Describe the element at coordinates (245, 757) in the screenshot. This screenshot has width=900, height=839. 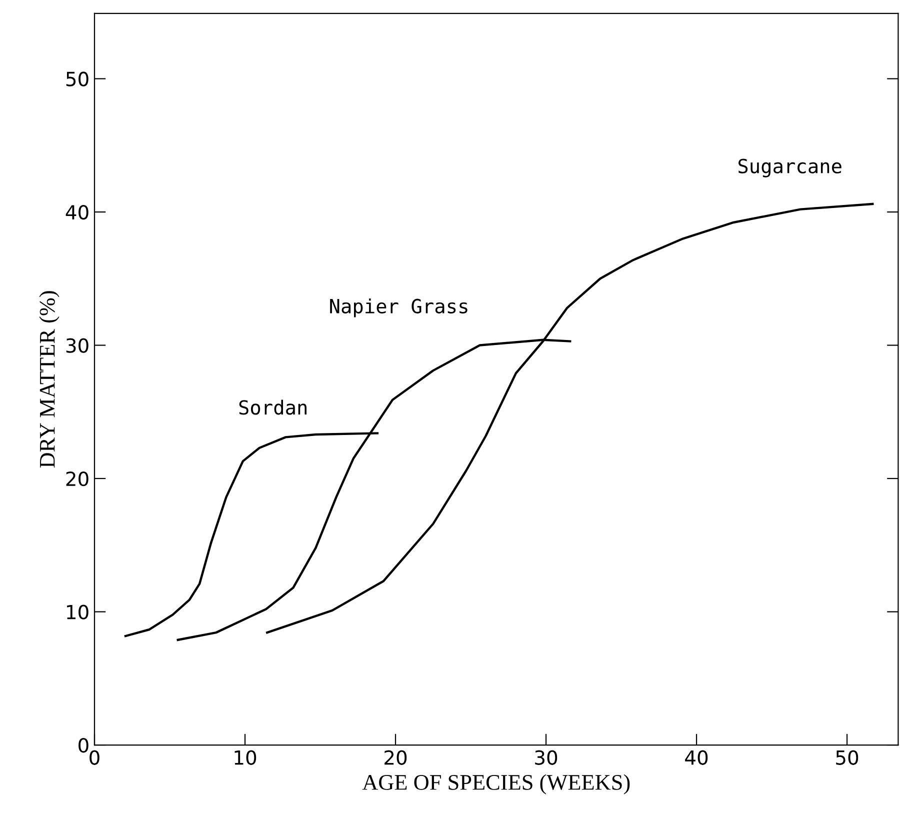
I see `x-tick-label: 10` at that location.